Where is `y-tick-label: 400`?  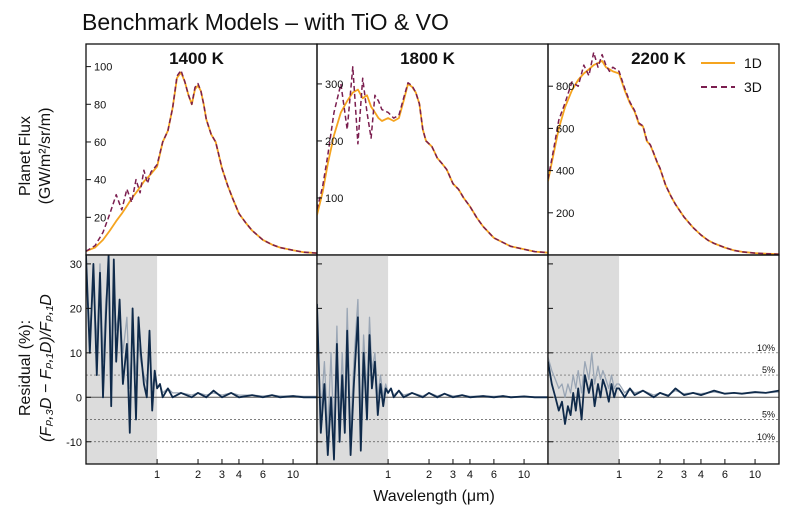 y-tick-label: 400 is located at coordinates (565, 172).